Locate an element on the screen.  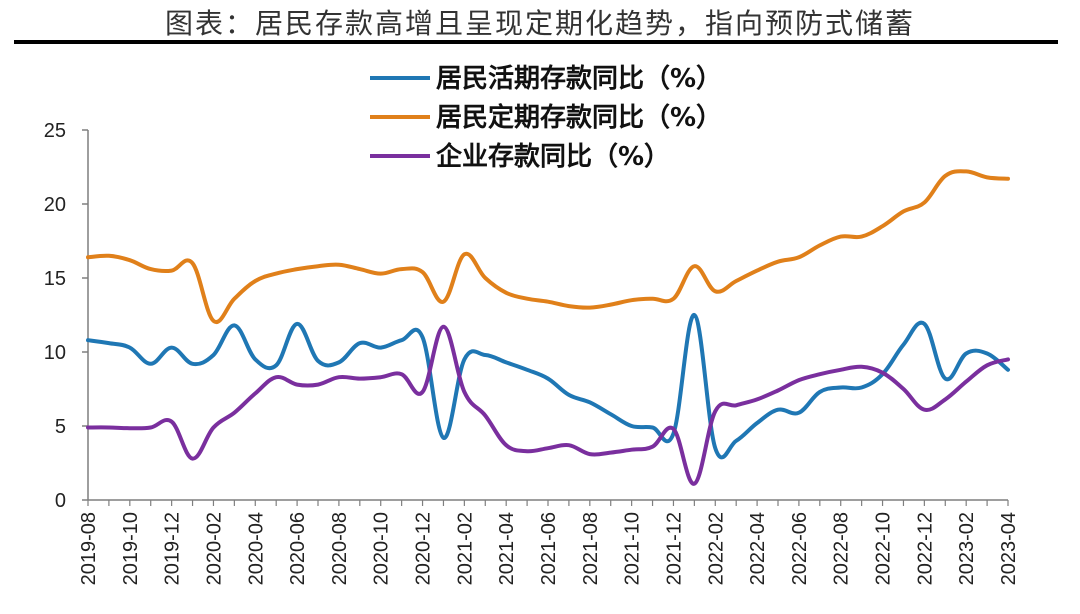
x-tick-label: 2021-12 is located at coordinates (674, 548).